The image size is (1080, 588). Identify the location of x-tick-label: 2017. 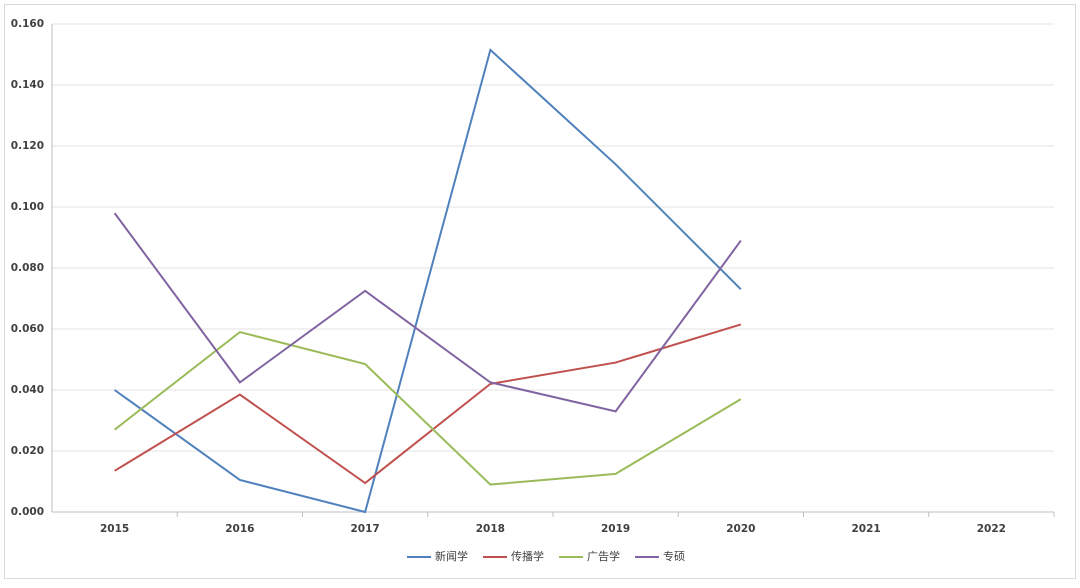
(365, 529).